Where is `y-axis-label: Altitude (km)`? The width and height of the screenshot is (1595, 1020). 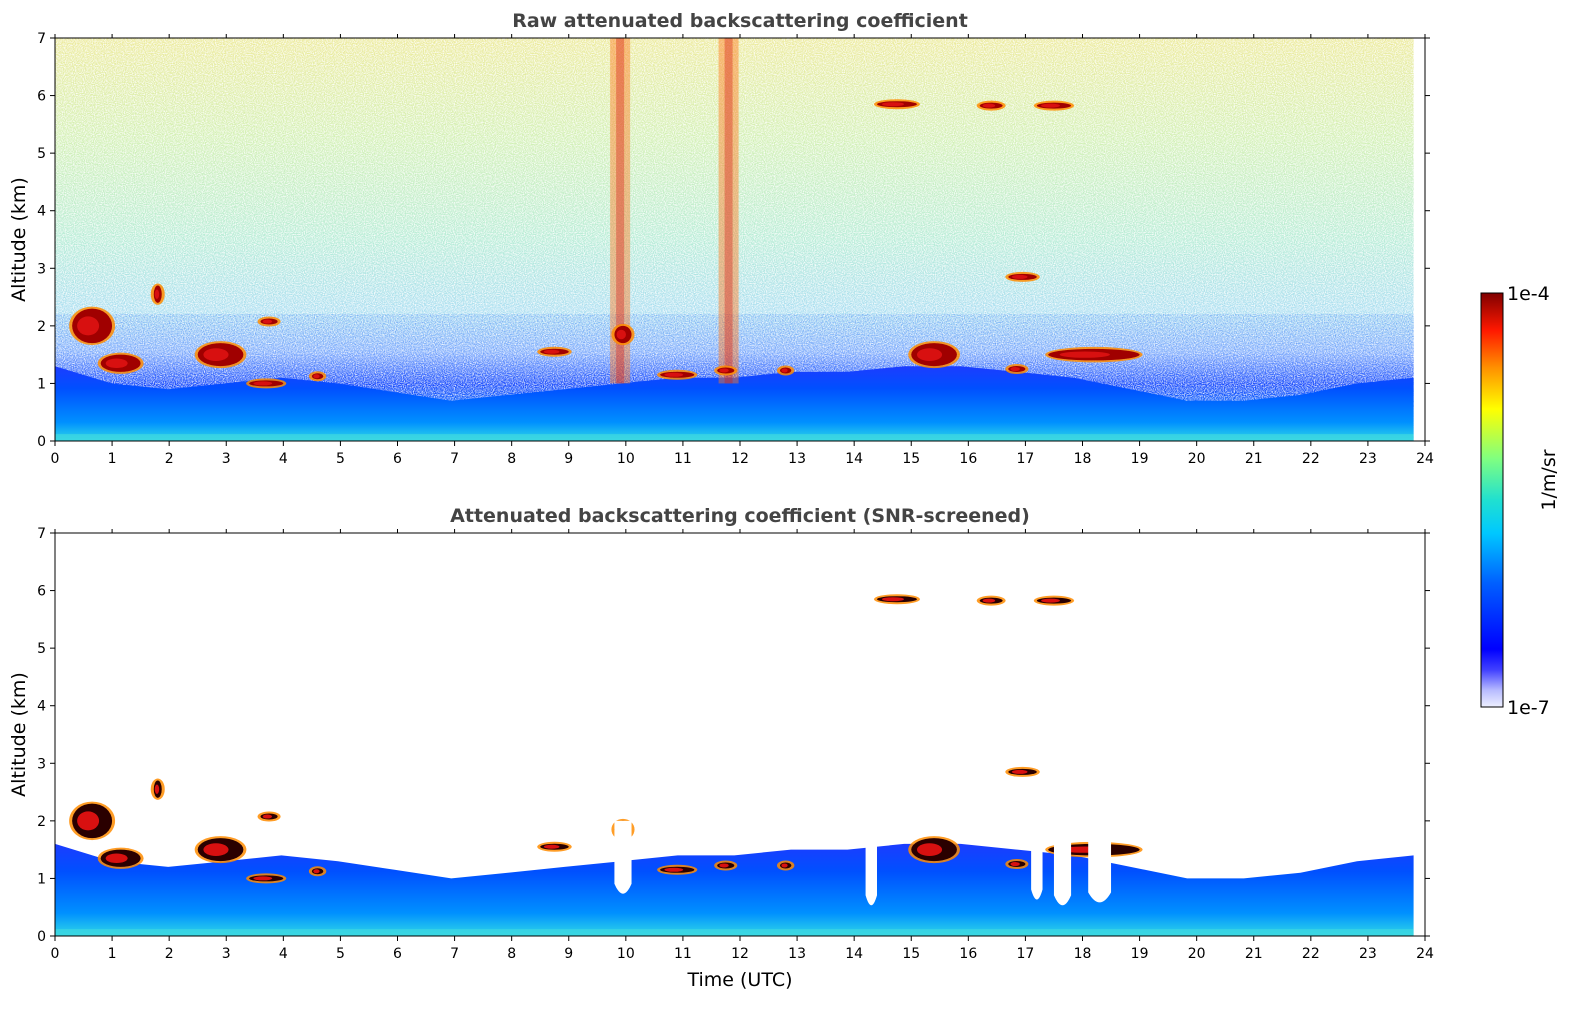 y-axis-label: Altitude (km) is located at coordinates (19, 734).